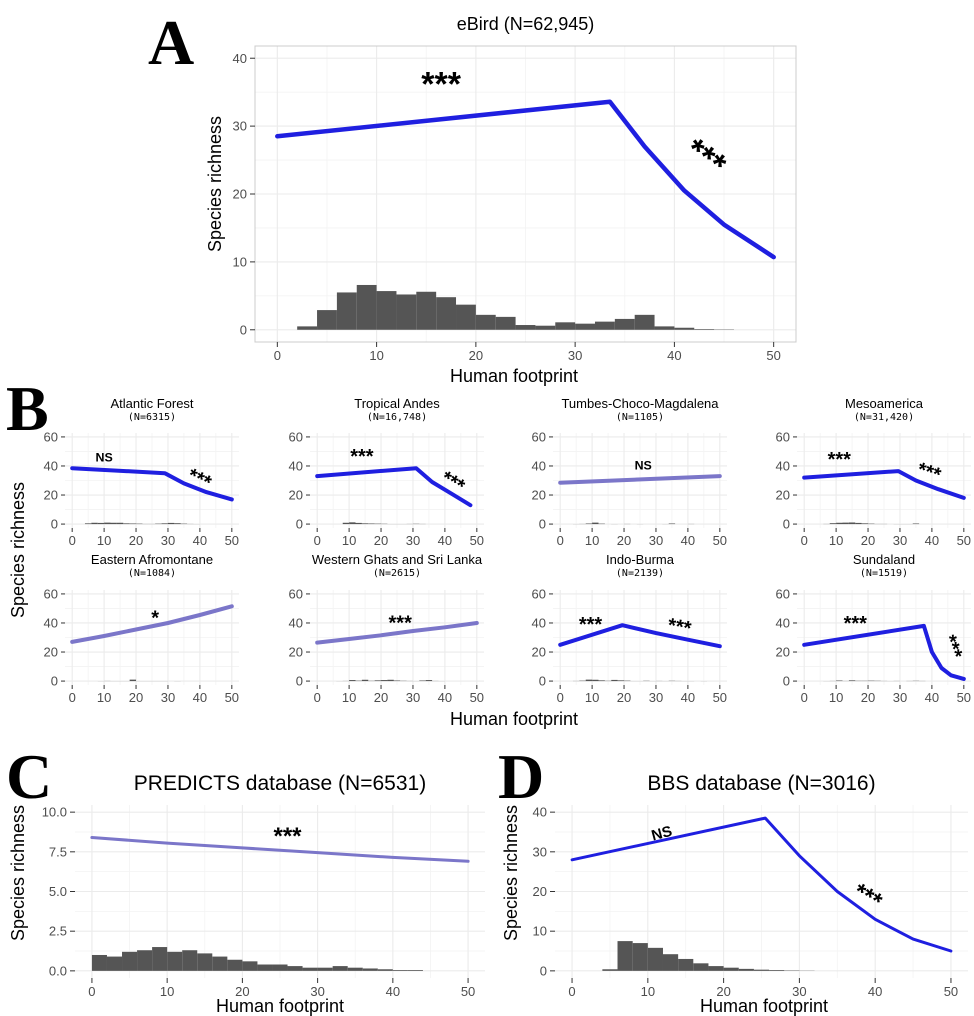  What do you see at coordinates (441, 85) in the screenshot?
I see `significance-label: ***` at bounding box center [441, 85].